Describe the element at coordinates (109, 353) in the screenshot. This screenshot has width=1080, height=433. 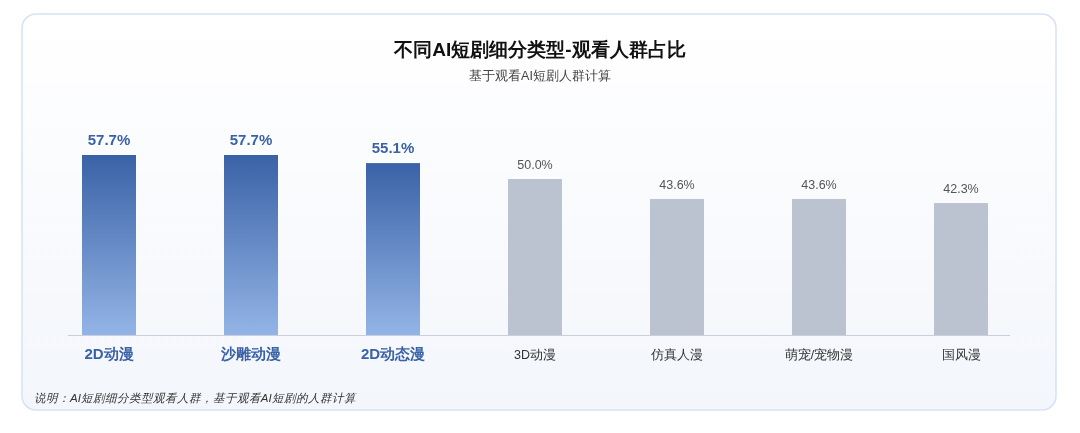
I see `x-tick-label: 2D动漫` at that location.